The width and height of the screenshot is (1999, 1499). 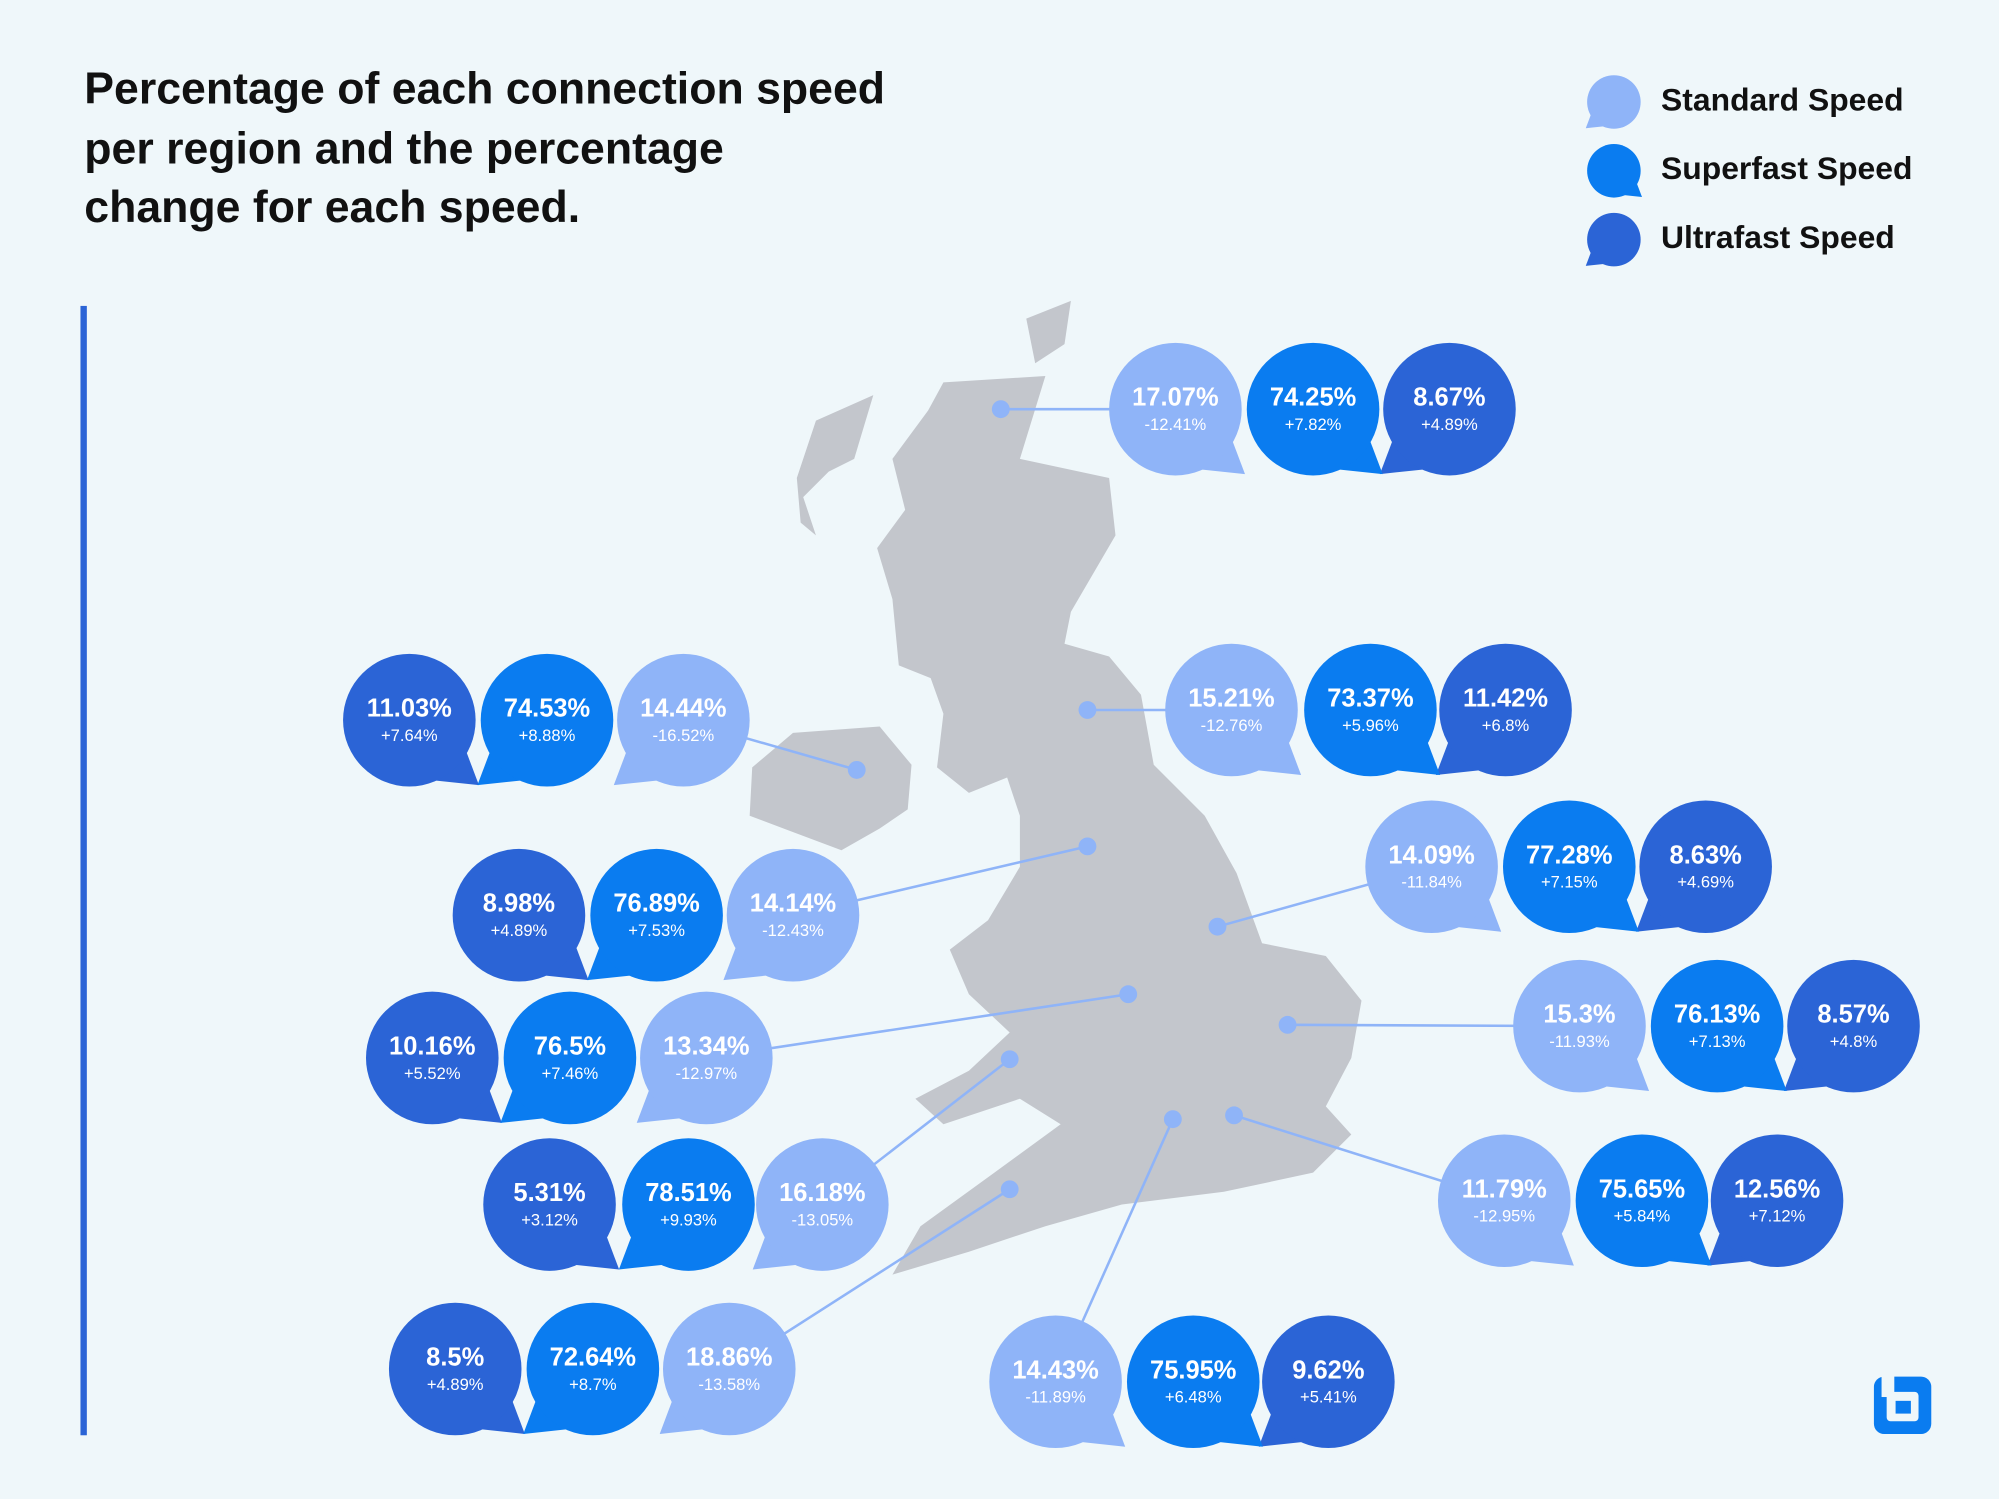 What do you see at coordinates (1313, 398) in the screenshot?
I see `bubble-value: 74.25%` at bounding box center [1313, 398].